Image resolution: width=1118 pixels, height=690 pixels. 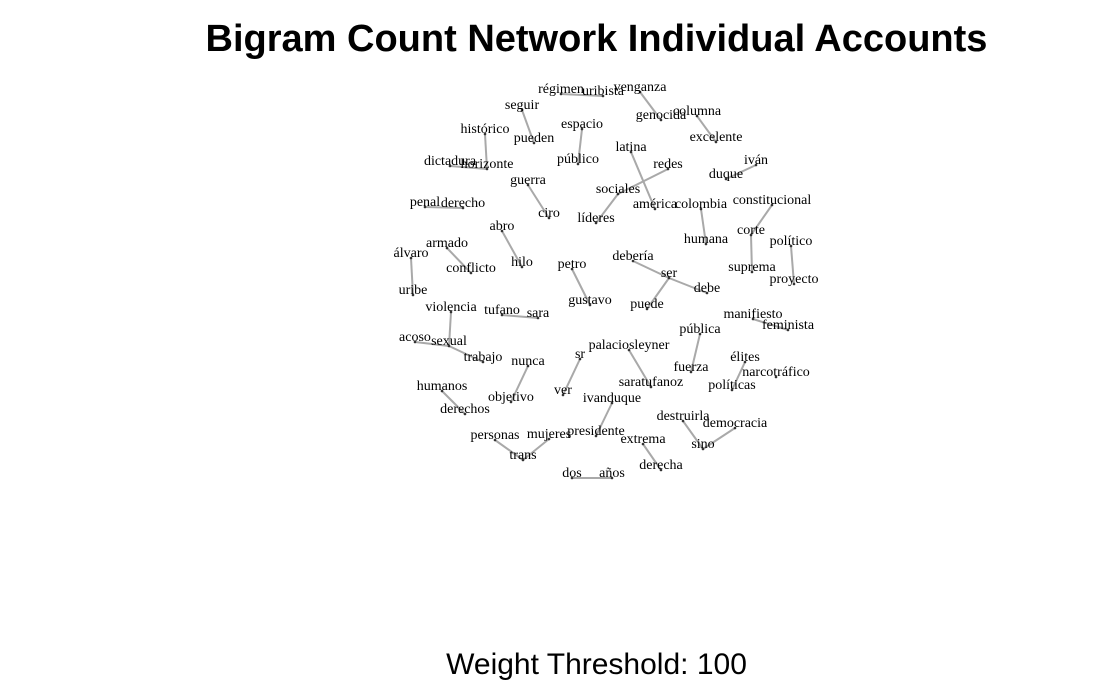 I want to click on node-label-hilo: hilo, so click(x=522, y=262).